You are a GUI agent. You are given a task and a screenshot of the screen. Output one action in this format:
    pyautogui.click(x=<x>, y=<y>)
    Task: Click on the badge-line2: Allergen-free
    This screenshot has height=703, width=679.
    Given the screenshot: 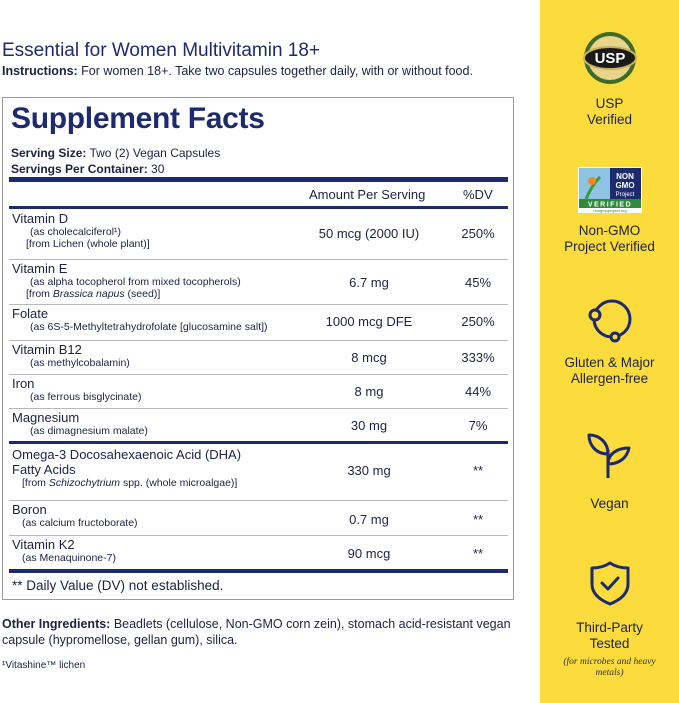 What is the action you would take?
    pyautogui.click(x=609, y=378)
    